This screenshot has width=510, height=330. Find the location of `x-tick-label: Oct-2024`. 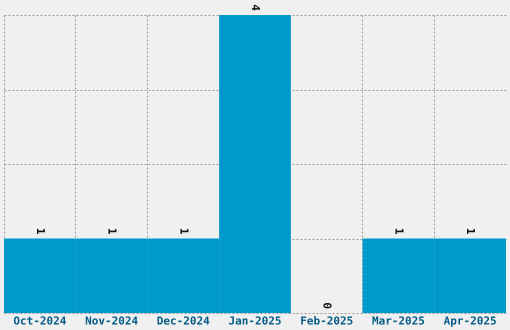

x-tick-label: Oct-2024 is located at coordinates (40, 321).